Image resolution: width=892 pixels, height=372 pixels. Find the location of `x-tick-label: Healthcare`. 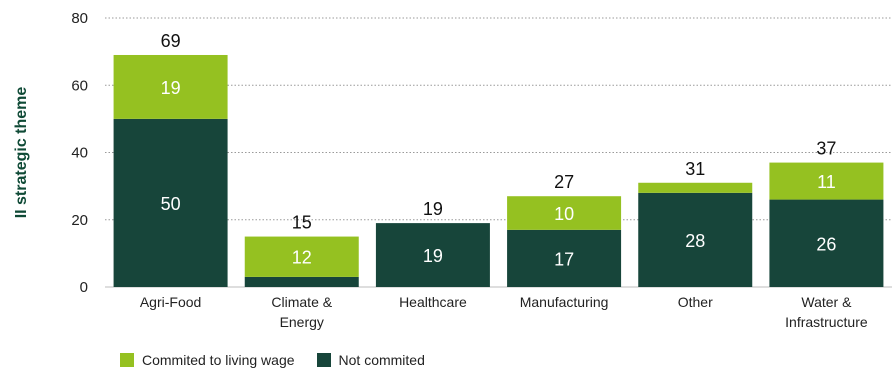

x-tick-label: Healthcare is located at coordinates (433, 302).